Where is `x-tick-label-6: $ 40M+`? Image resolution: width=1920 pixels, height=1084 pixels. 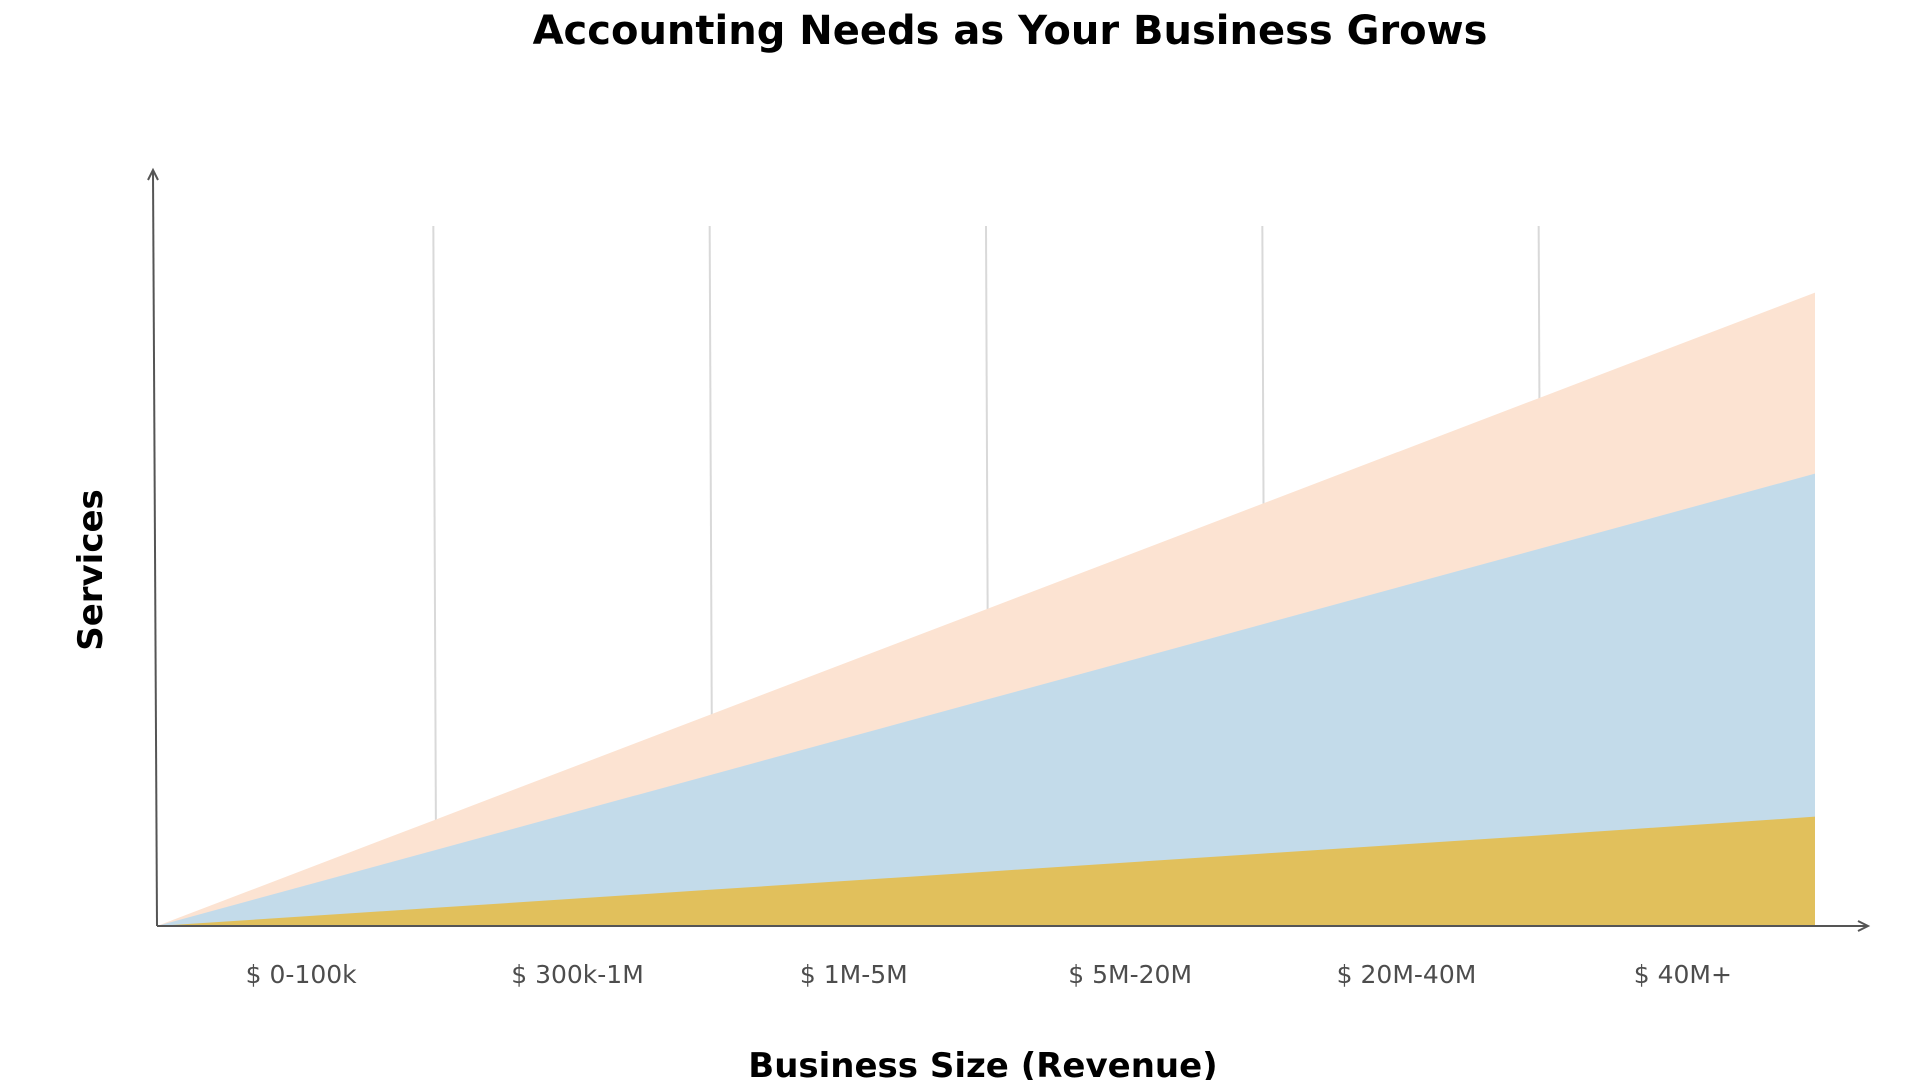 x-tick-label-6: $ 40M+ is located at coordinates (1683, 974).